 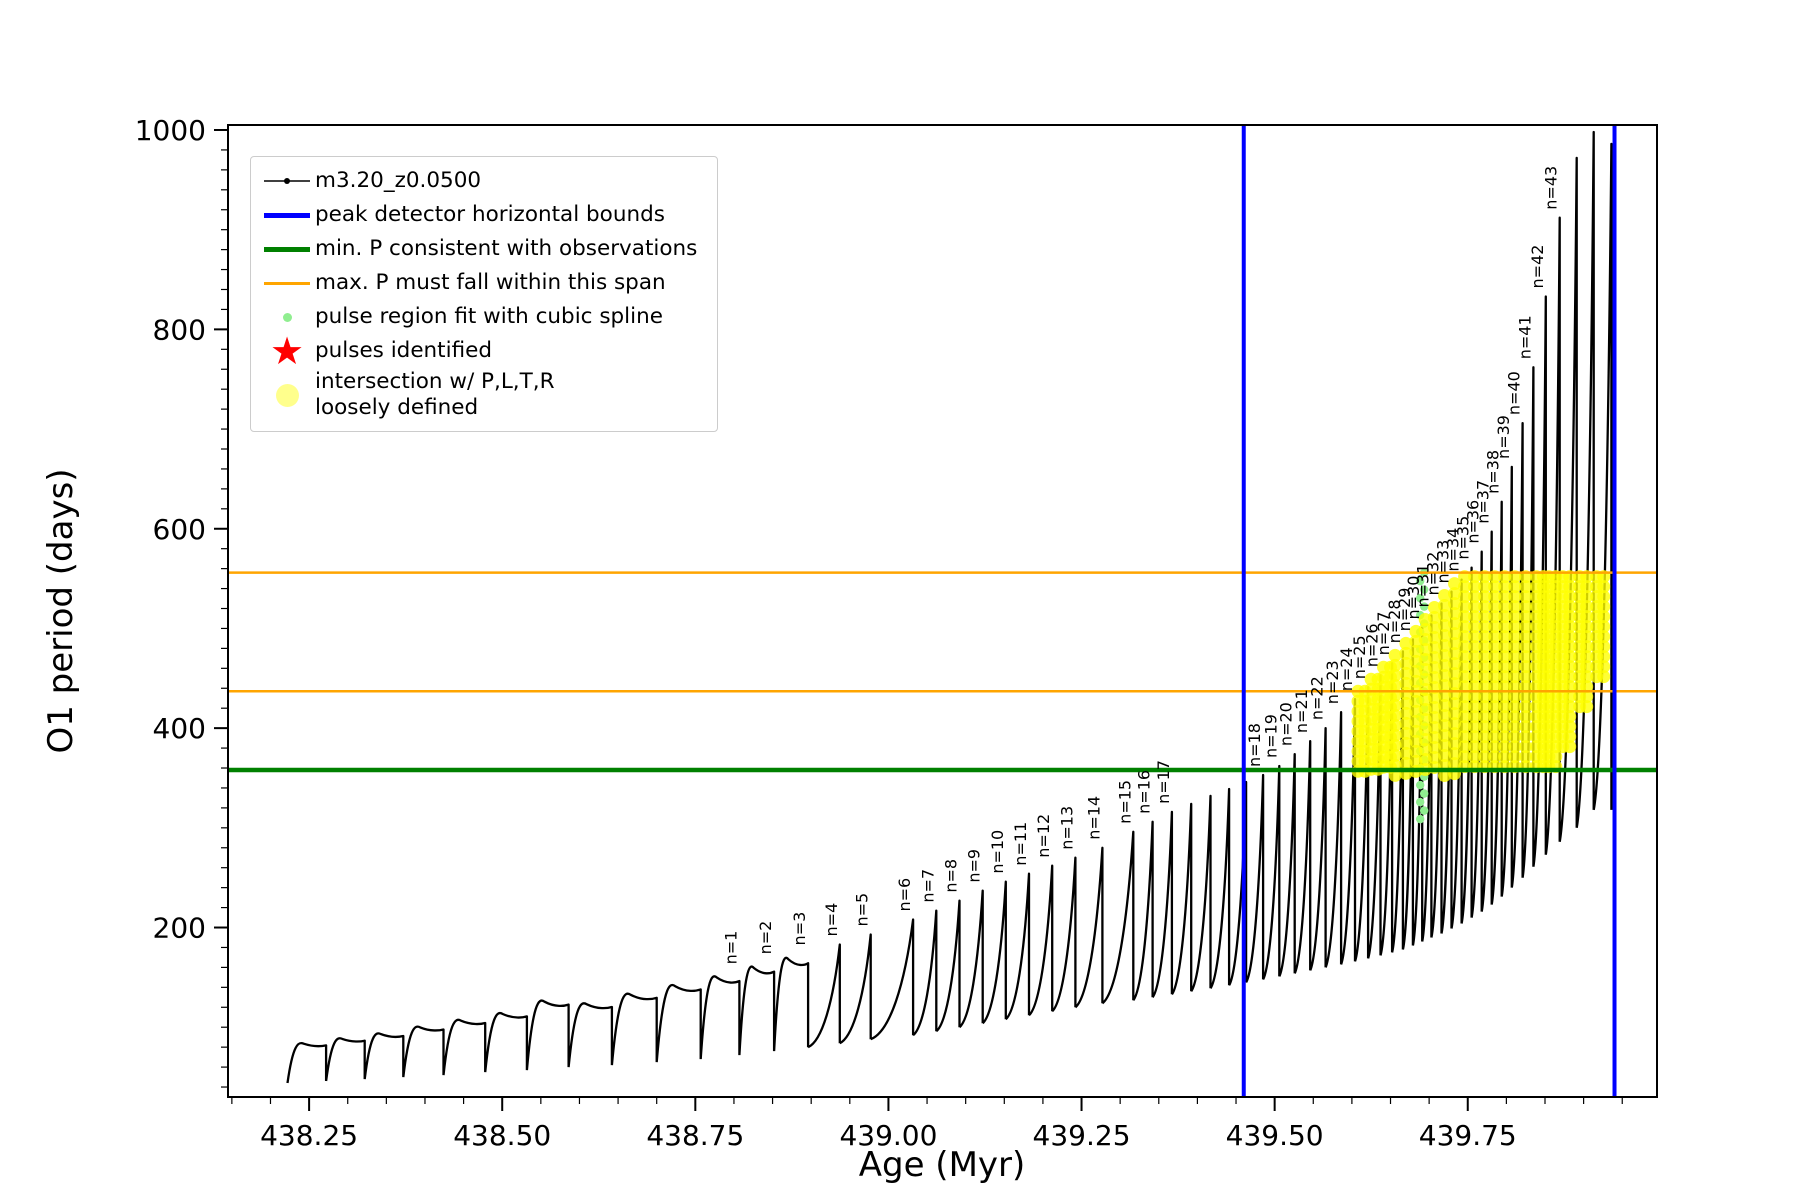 What do you see at coordinates (1093, 818) in the screenshot?
I see `pulse-label: n=14` at bounding box center [1093, 818].